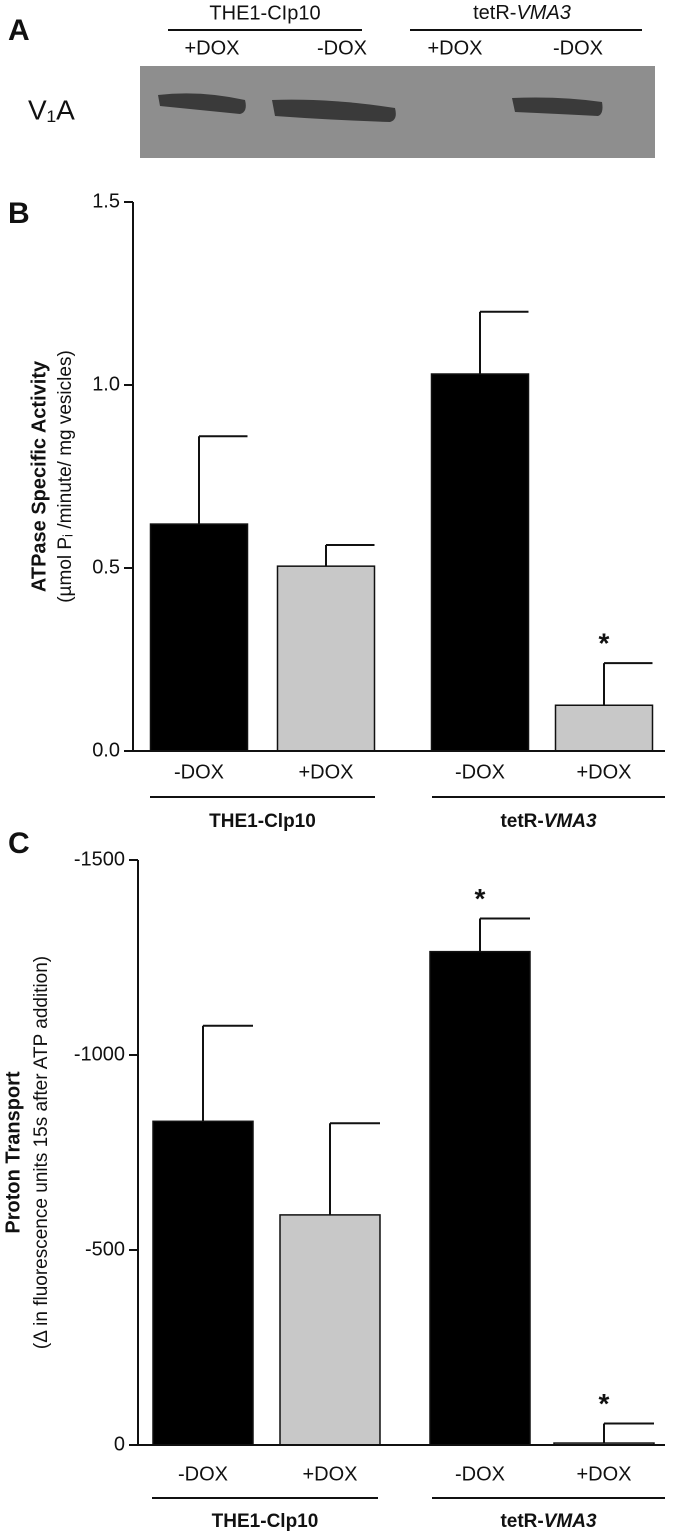  What do you see at coordinates (105, 1249) in the screenshot?
I see `y-tick-label: -500` at bounding box center [105, 1249].